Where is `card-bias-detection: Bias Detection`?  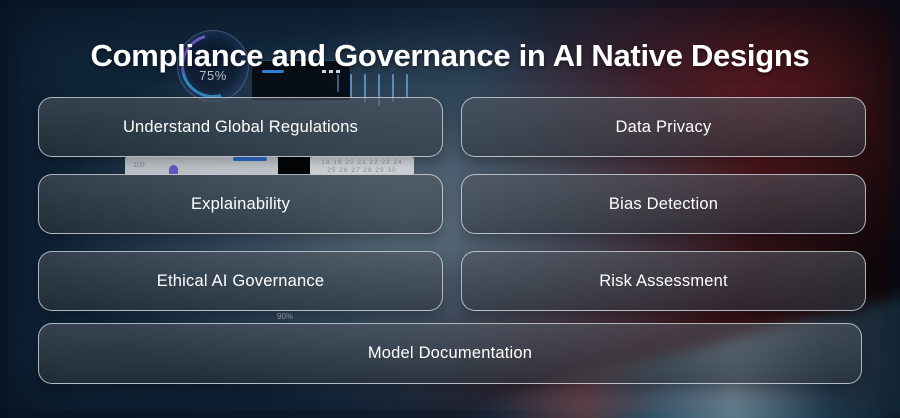
card-bias-detection: Bias Detection is located at coordinates (663, 204).